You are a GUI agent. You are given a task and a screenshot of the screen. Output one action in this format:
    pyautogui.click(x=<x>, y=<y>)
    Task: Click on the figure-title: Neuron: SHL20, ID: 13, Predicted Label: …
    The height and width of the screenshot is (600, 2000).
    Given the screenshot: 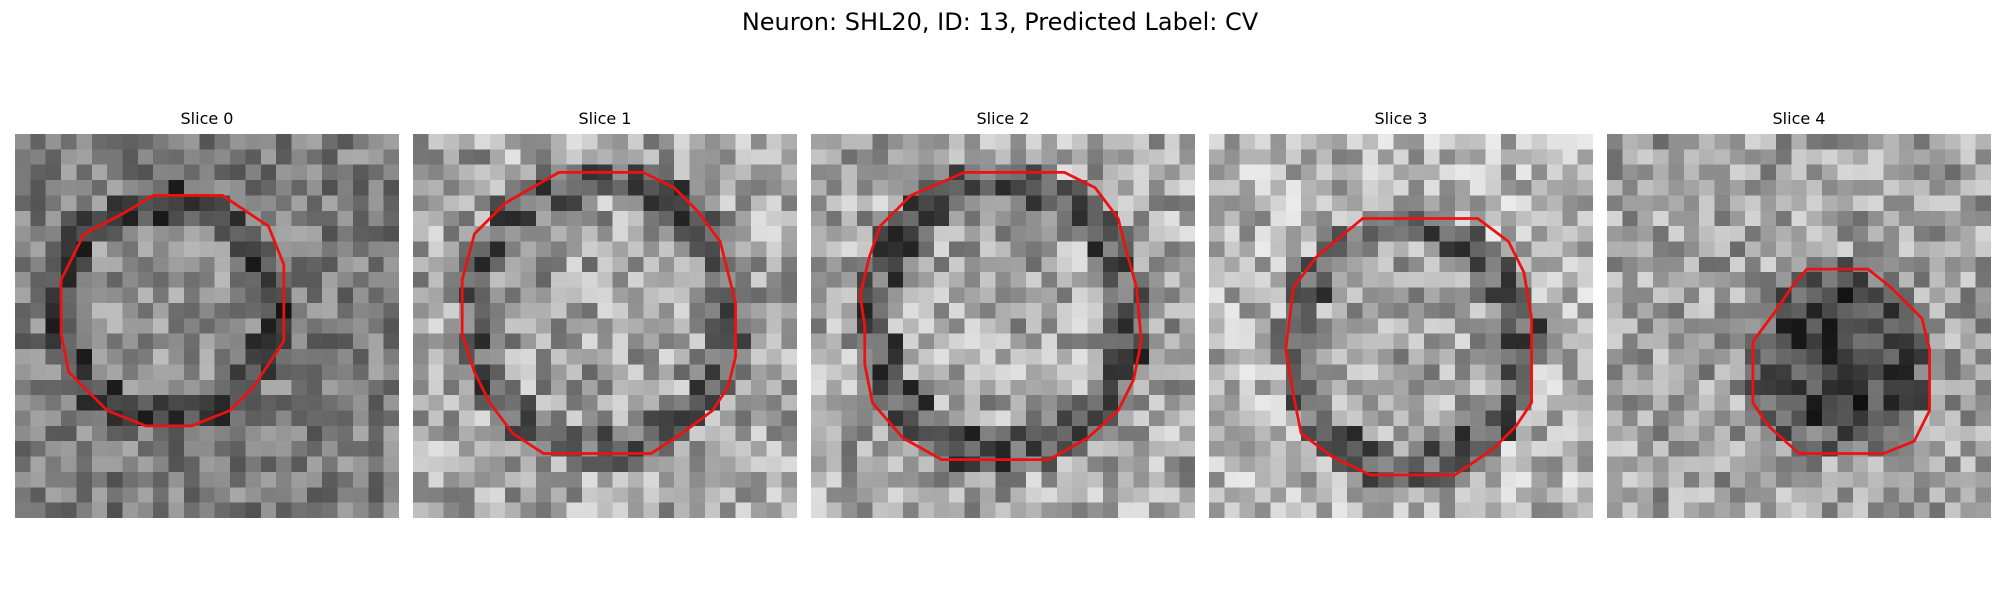 What is the action you would take?
    pyautogui.click(x=1000, y=22)
    